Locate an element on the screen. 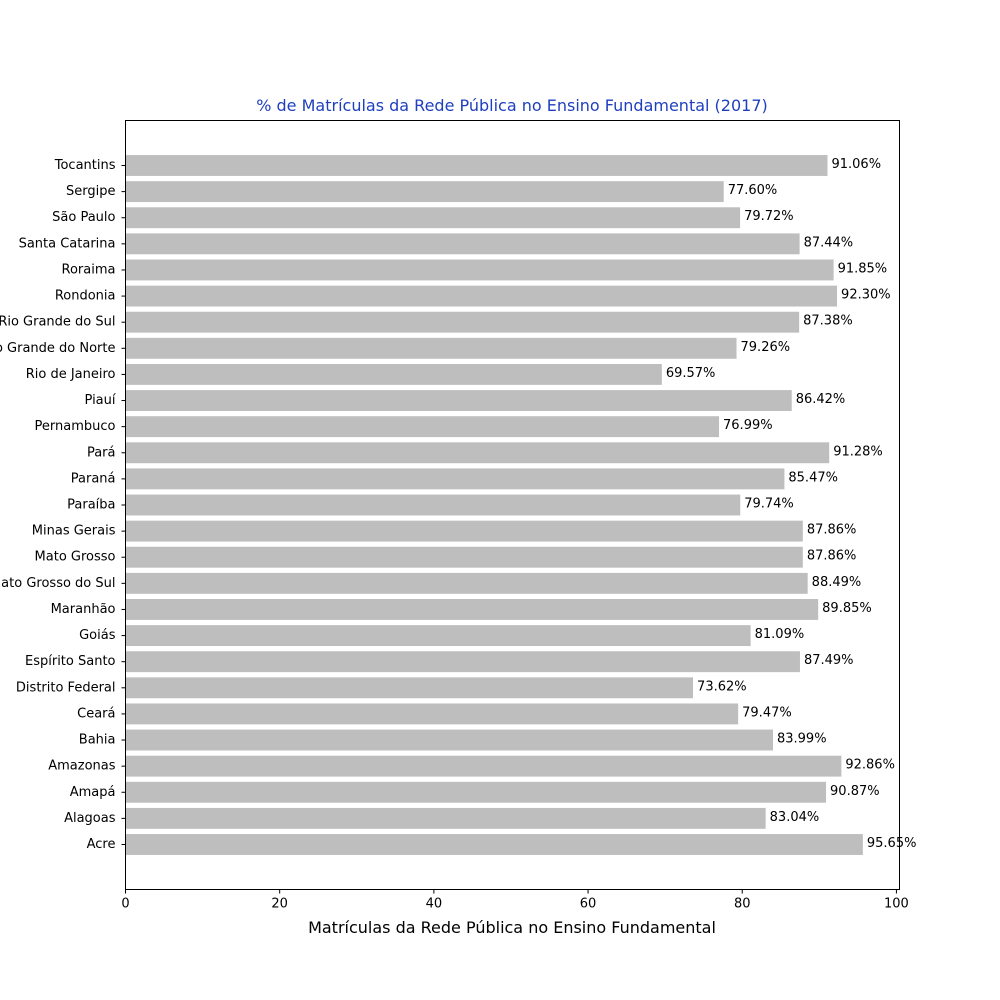 This screenshot has width=1000, height=1000. category-label: Paraíba is located at coordinates (91, 505).